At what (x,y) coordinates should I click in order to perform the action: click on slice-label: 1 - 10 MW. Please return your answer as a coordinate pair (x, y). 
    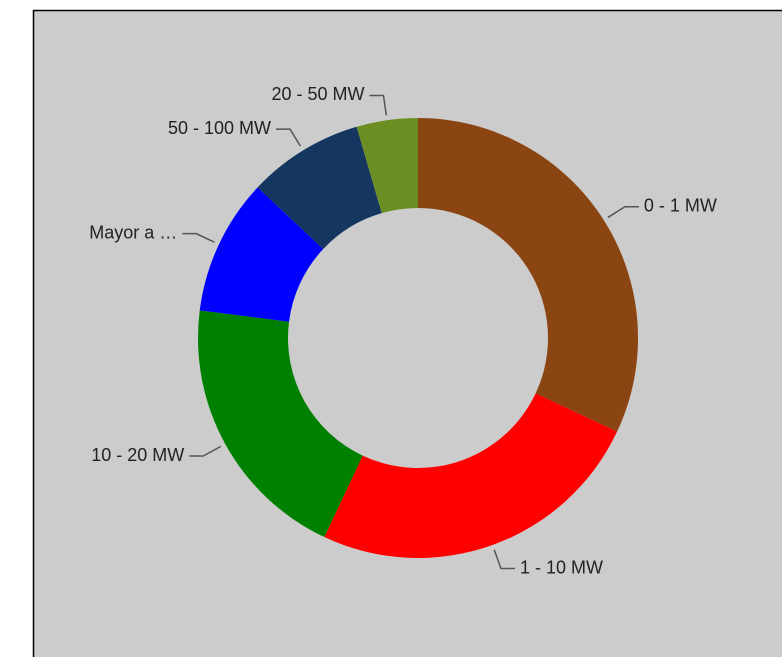
    Looking at the image, I should click on (561, 567).